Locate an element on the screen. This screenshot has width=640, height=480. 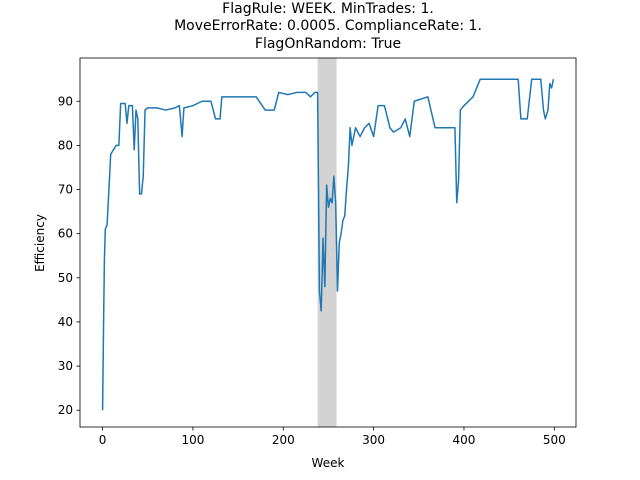
x-axis-label: Week is located at coordinates (328, 463).